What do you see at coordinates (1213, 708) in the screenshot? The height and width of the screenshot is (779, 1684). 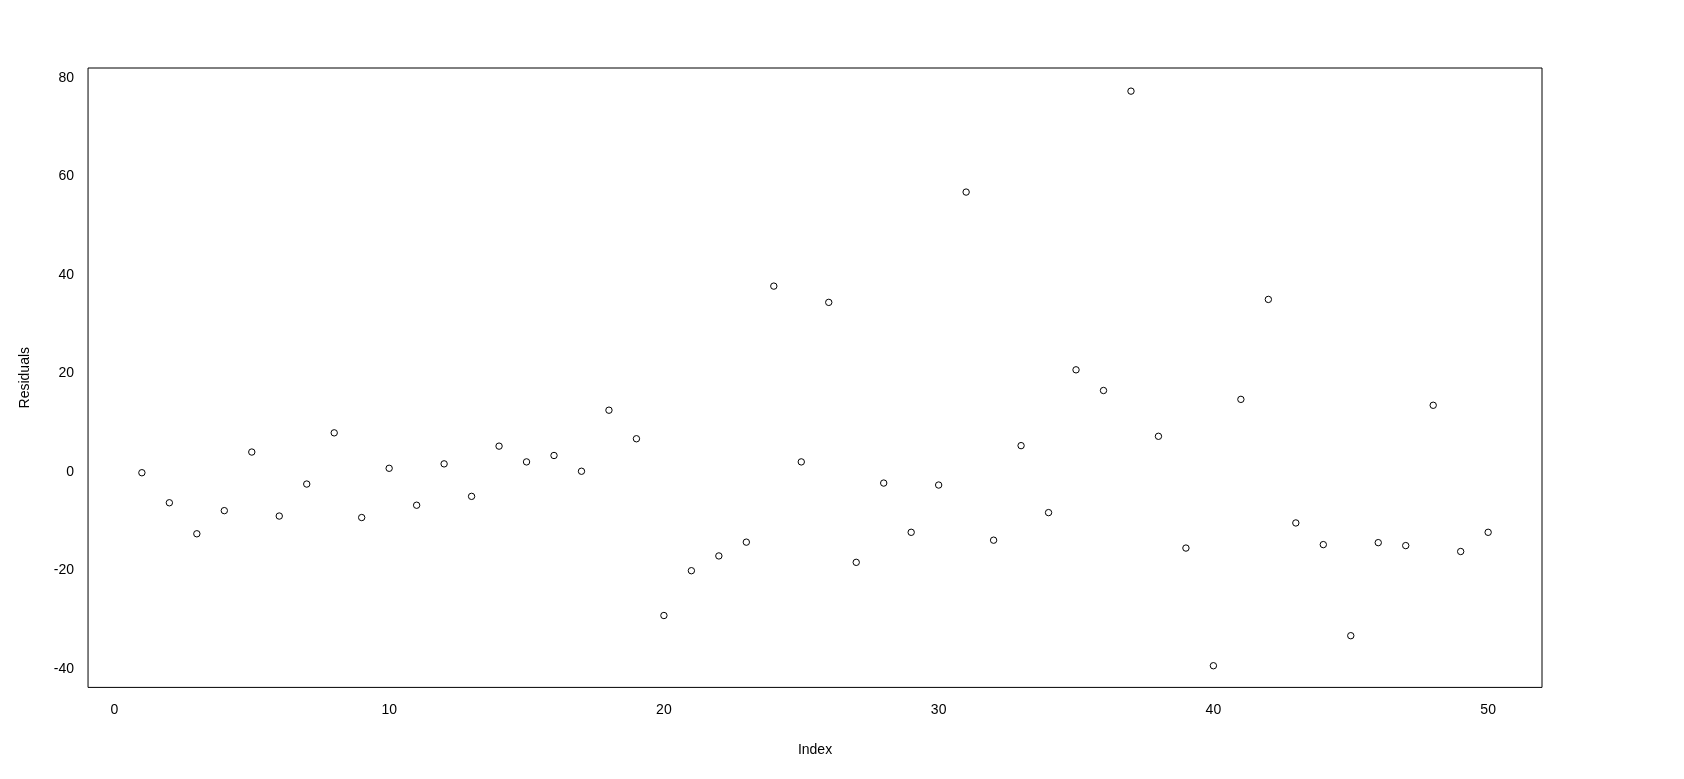 I see `x-tick-label: 40` at bounding box center [1213, 708].